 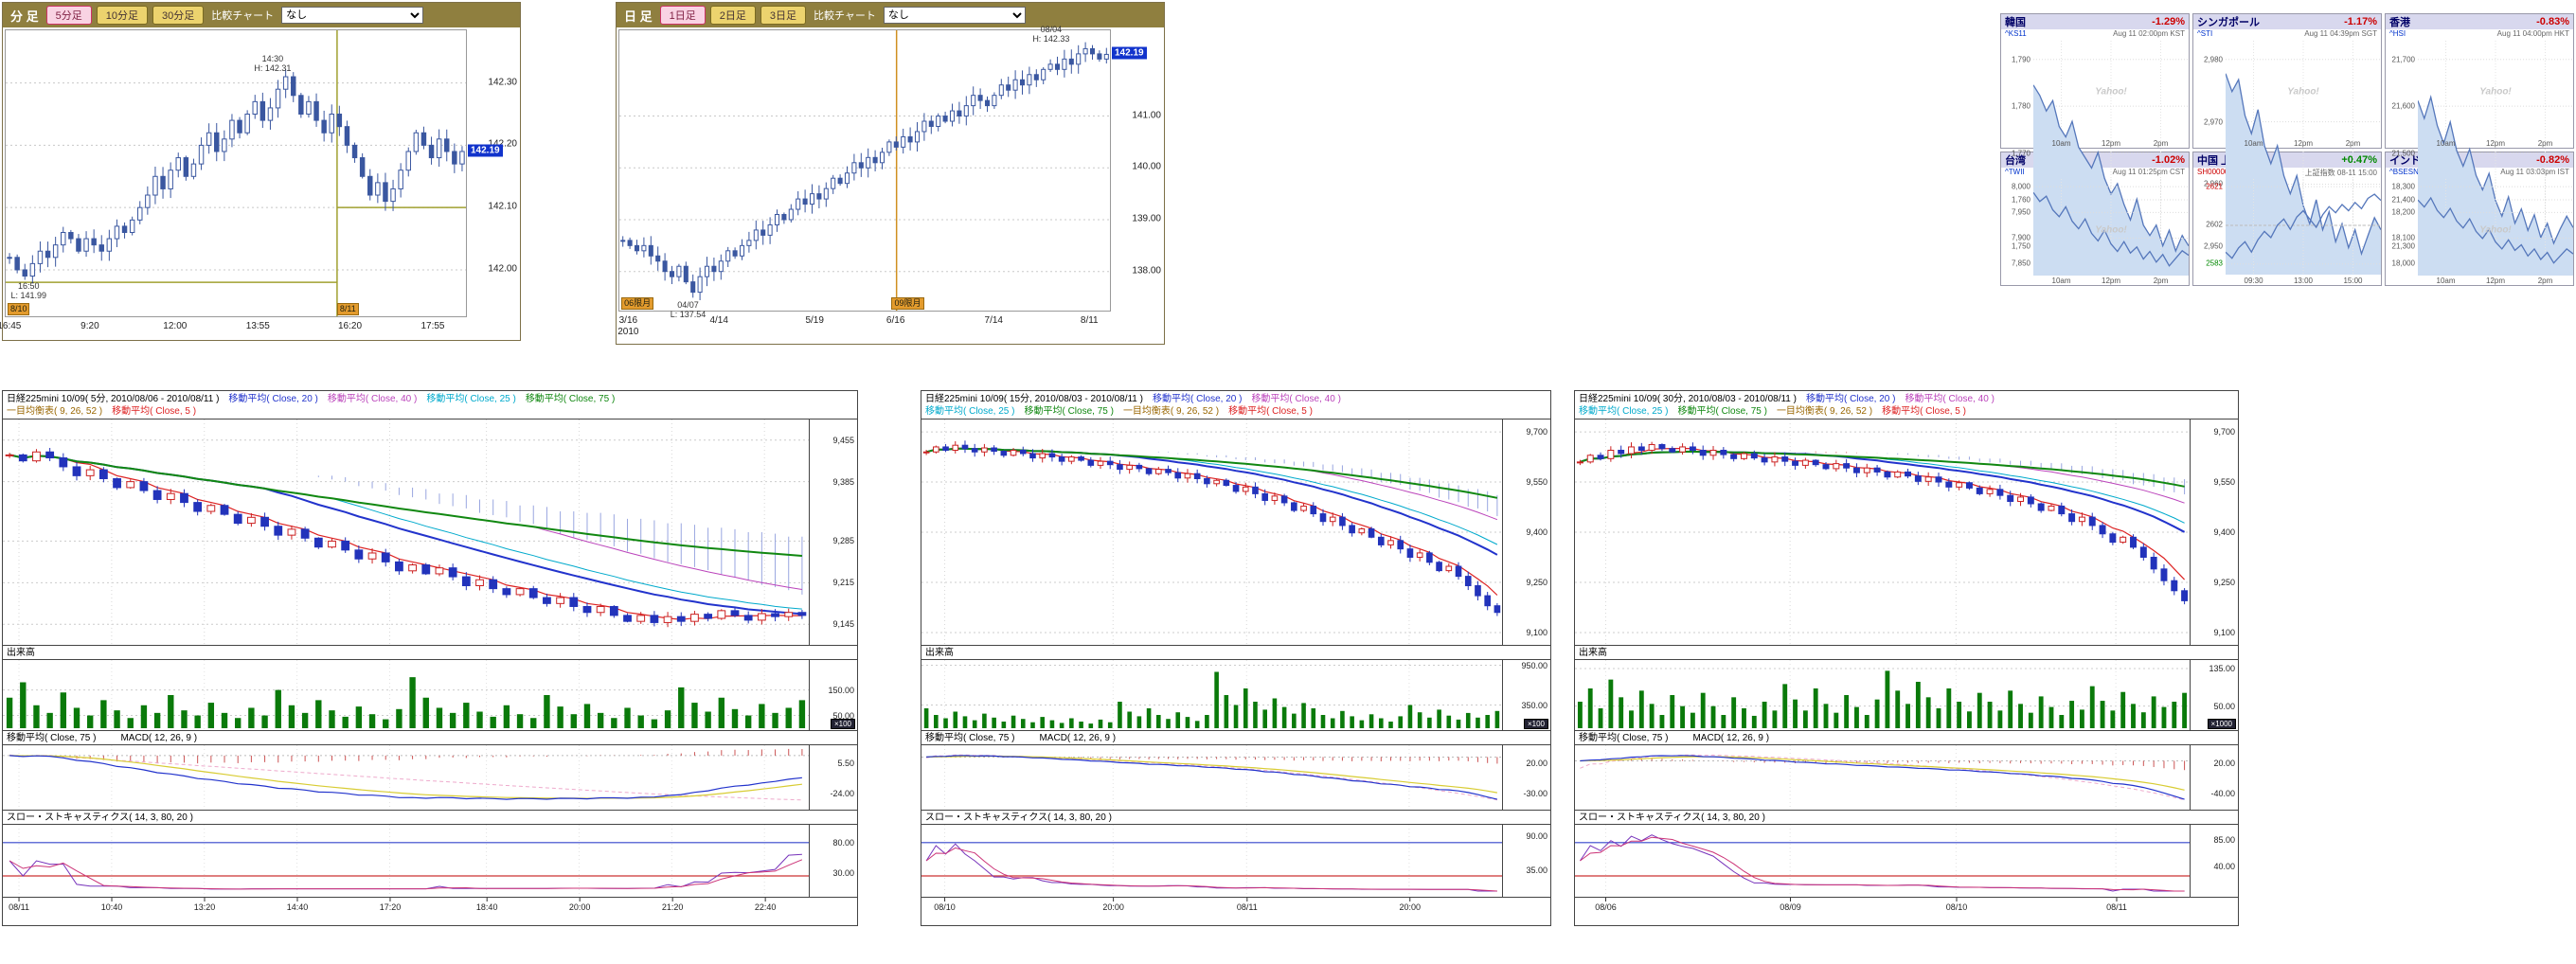 I want to click on mini-yaxis-label: 7,850, so click(x=2020, y=263).